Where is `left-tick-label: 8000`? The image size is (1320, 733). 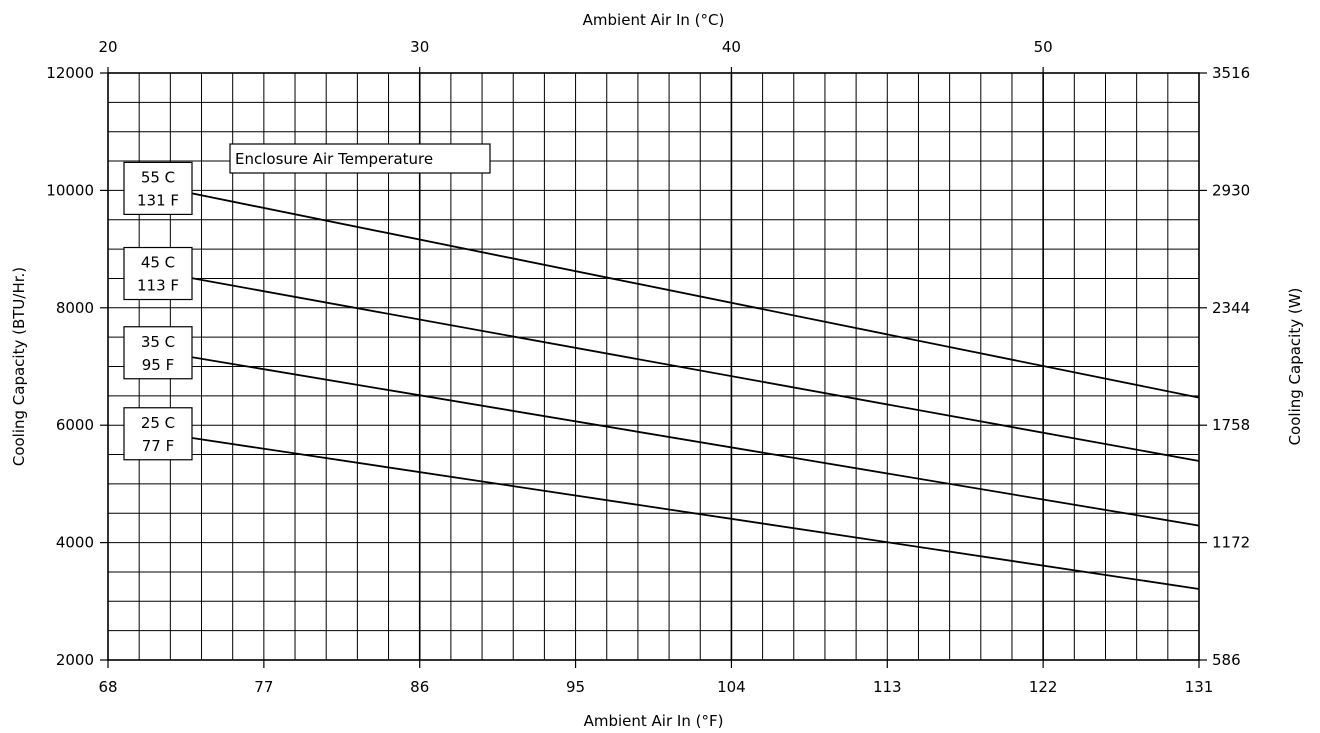 left-tick-label: 8000 is located at coordinates (75, 308).